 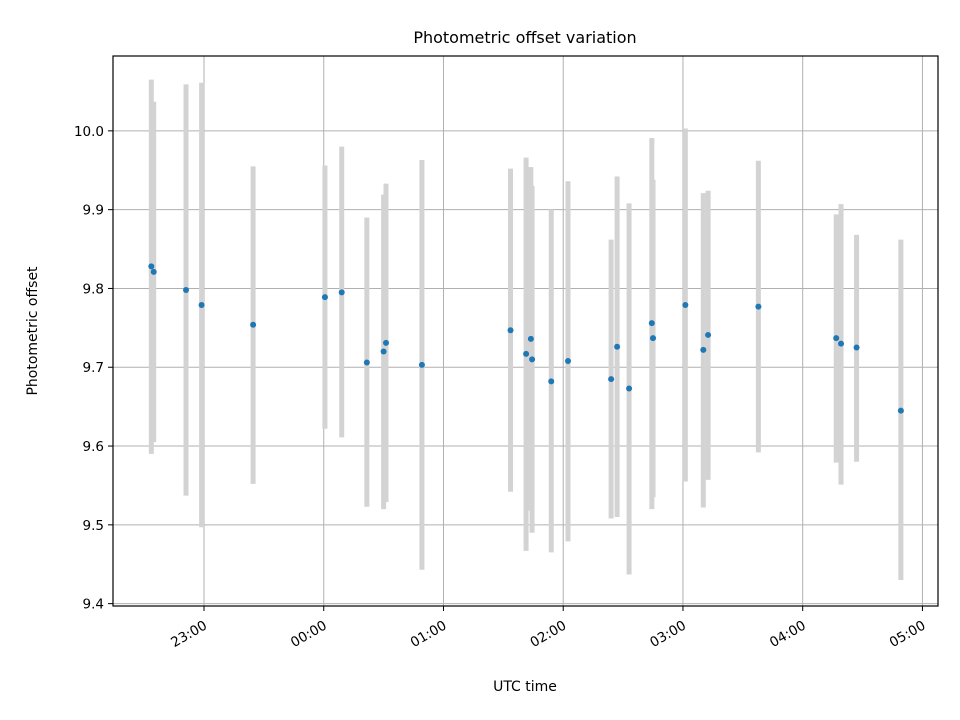 I want to click on y-tick-label: 9.5, so click(x=93, y=526).